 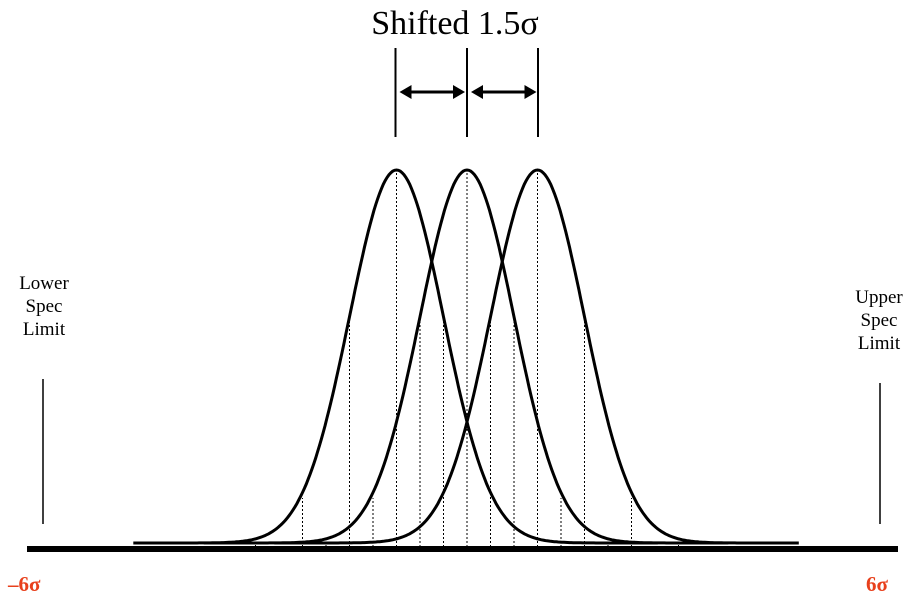 I want to click on lower-spec-limit-label: Lower Spec Limit, so click(x=44, y=307).